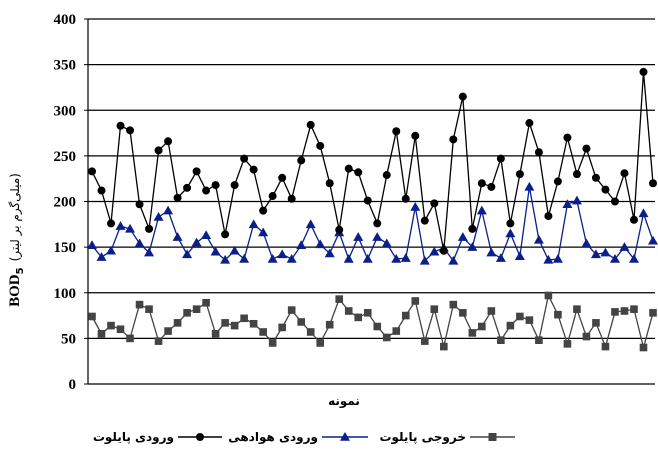 The image size is (658, 452). Describe the element at coordinates (344, 401) in the screenshot. I see `x-axis-label: نمونه` at that location.